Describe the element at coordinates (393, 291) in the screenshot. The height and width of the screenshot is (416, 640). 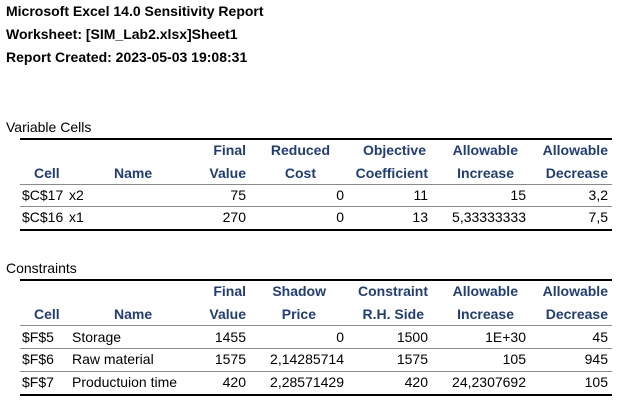
I see `con-header-rhs-1: Constraint` at that location.